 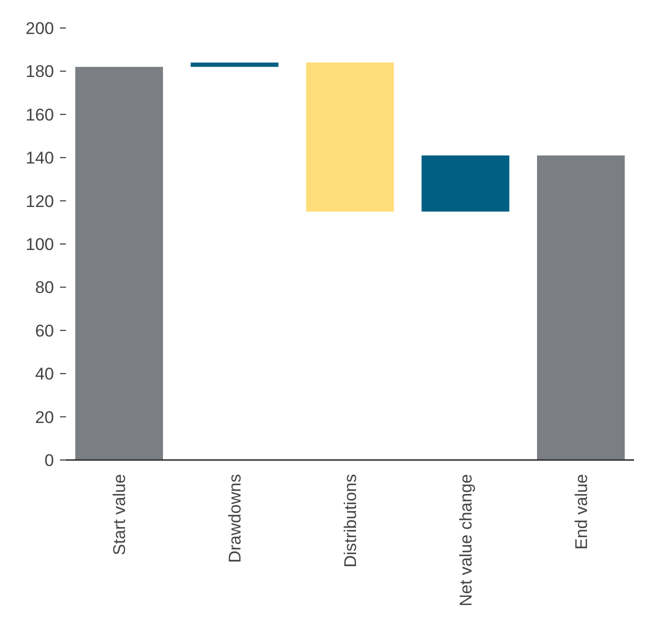 I want to click on y-tick-label: 140, so click(x=40, y=158).